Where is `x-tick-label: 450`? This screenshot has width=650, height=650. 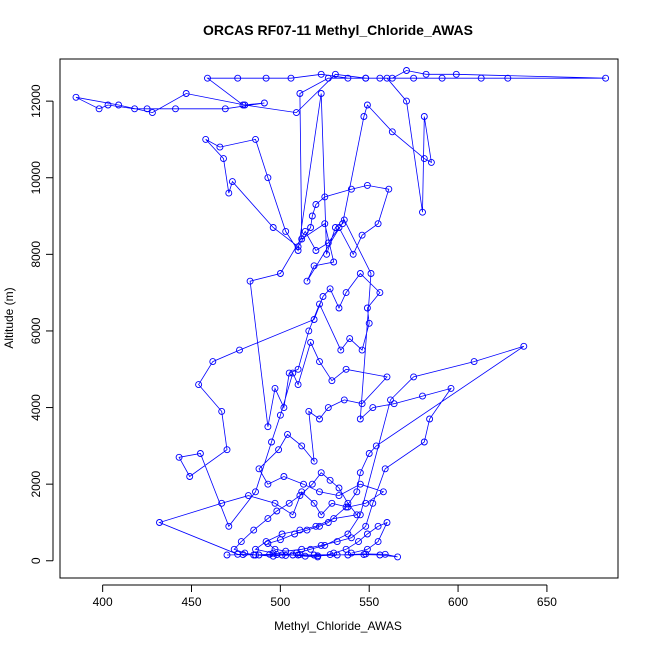
x-tick-label: 450 is located at coordinates (191, 602).